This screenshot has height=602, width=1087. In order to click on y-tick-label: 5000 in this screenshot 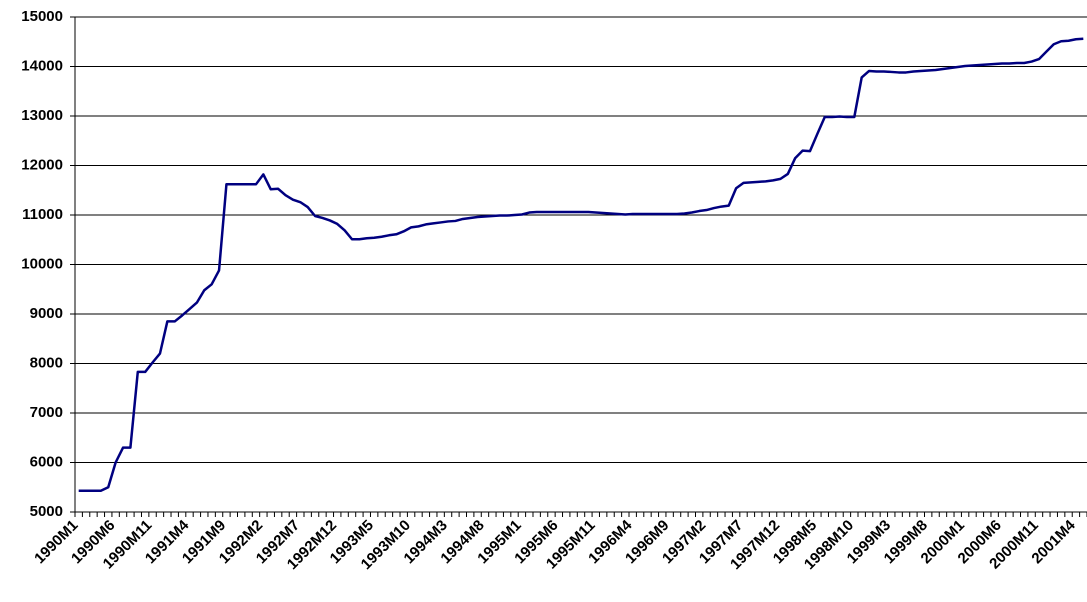, I will do `click(46, 511)`.